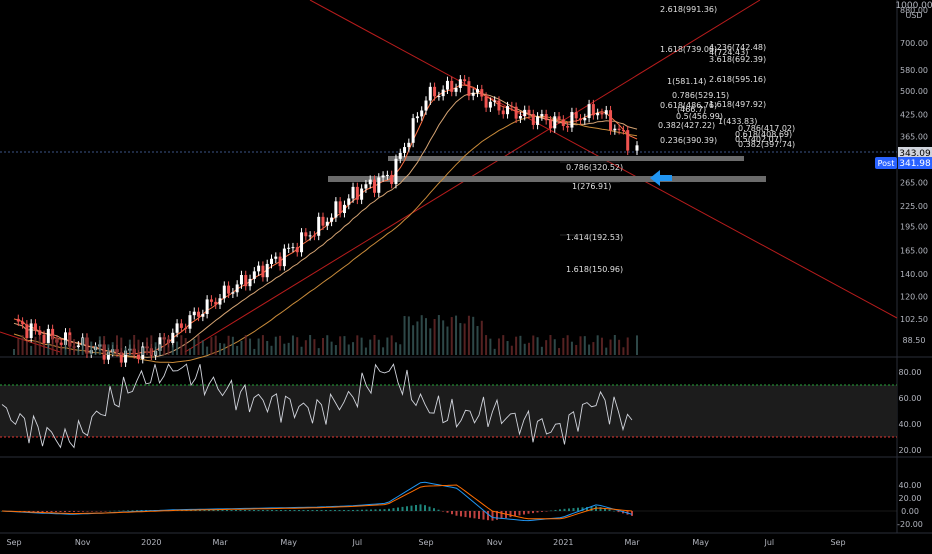  What do you see at coordinates (910, 505) in the screenshot?
I see `macd-axis: 40.00 20.00 0.00 -20.00` at bounding box center [910, 505].